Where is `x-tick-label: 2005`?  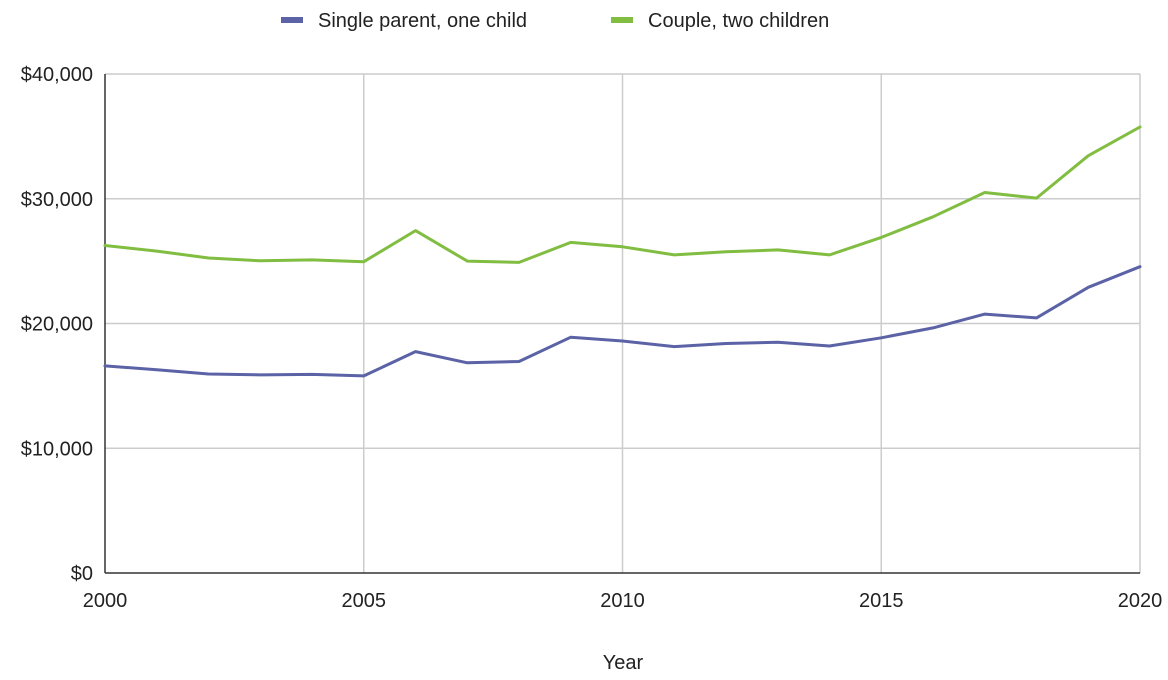
x-tick-label: 2005 is located at coordinates (364, 601).